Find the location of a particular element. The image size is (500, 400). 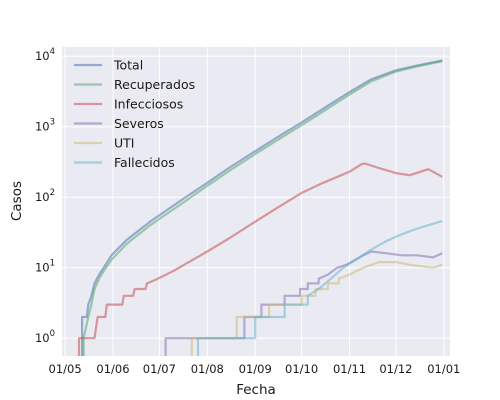

y-tick-label: 10¹ is located at coordinates (45, 267).